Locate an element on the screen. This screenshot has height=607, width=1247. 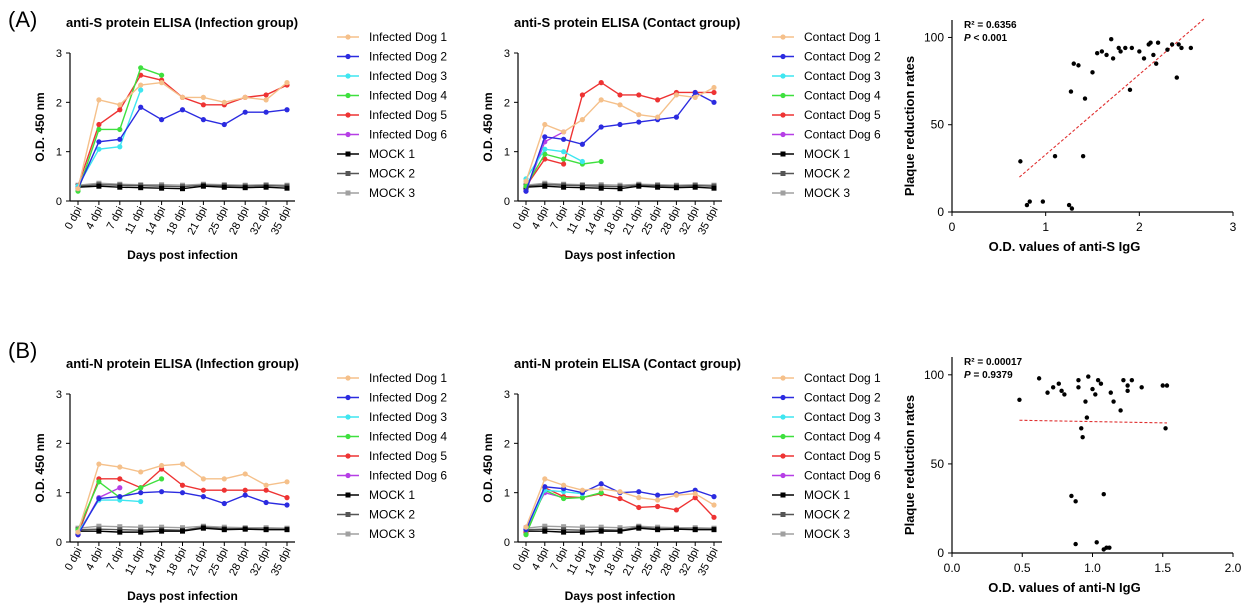
x-tick-label: 0.0 is located at coordinates (952, 568).